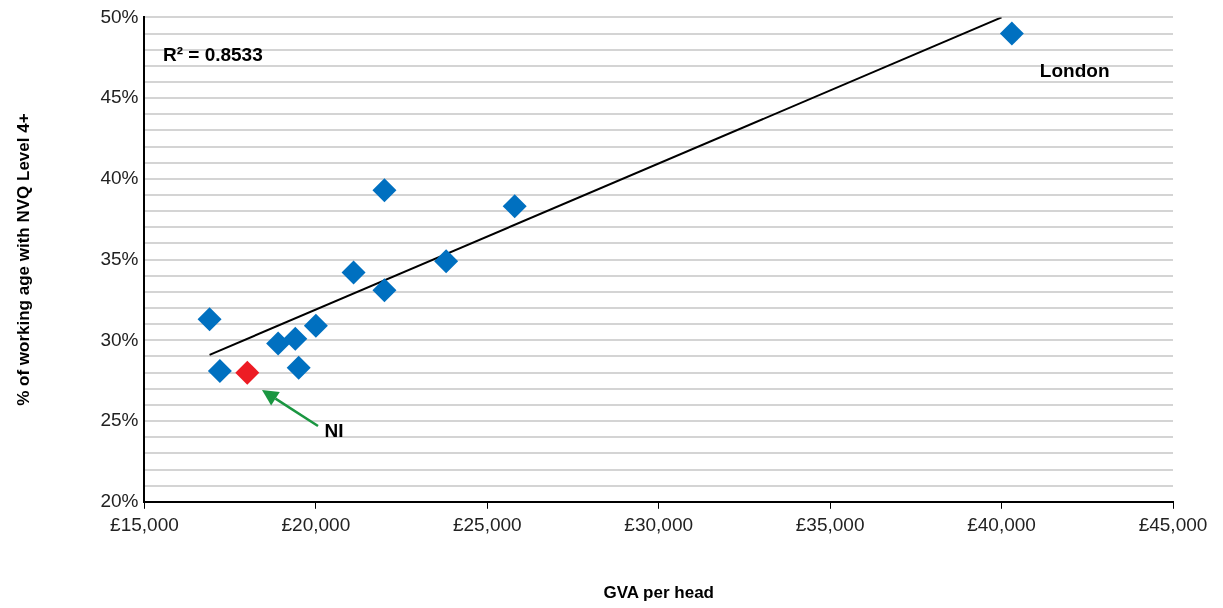 Image resolution: width=1223 pixels, height=608 pixels. Describe the element at coordinates (144, 525) in the screenshot. I see `x-tick-label: £15,000` at that location.